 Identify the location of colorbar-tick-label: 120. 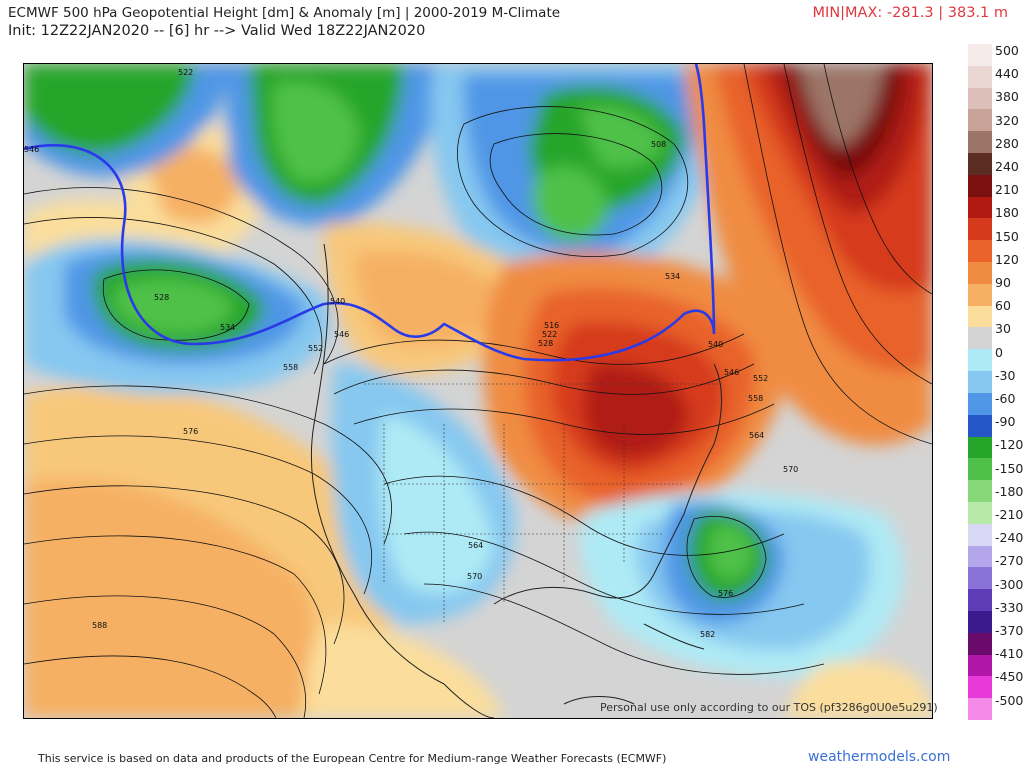
(1007, 259).